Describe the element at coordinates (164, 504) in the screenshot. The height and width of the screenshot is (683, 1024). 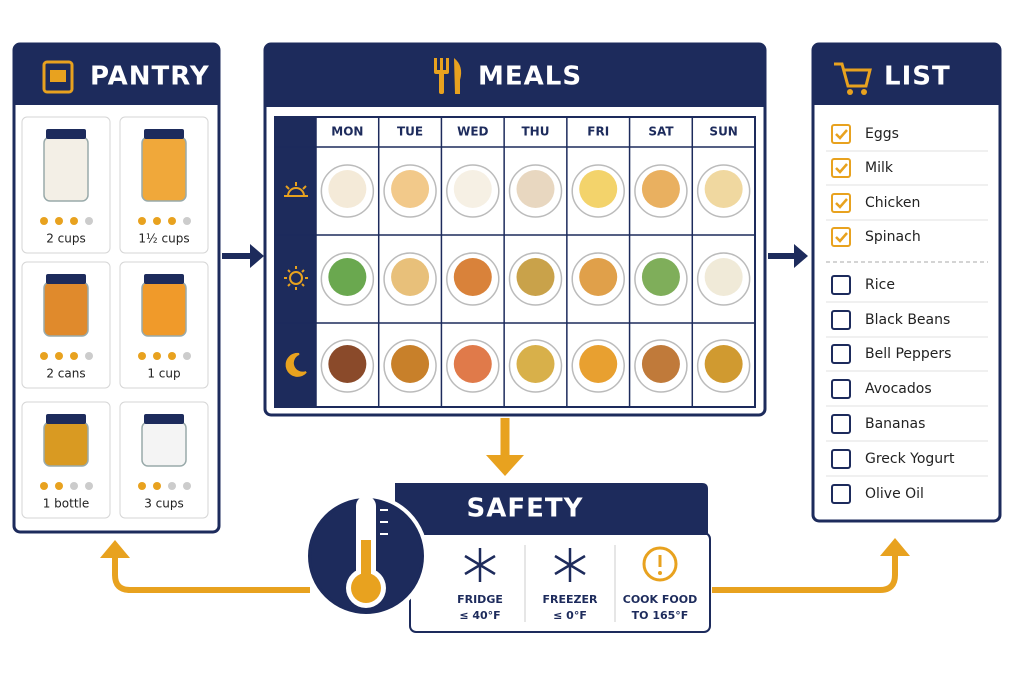
I see `pantry-quantity: 3 cups` at that location.